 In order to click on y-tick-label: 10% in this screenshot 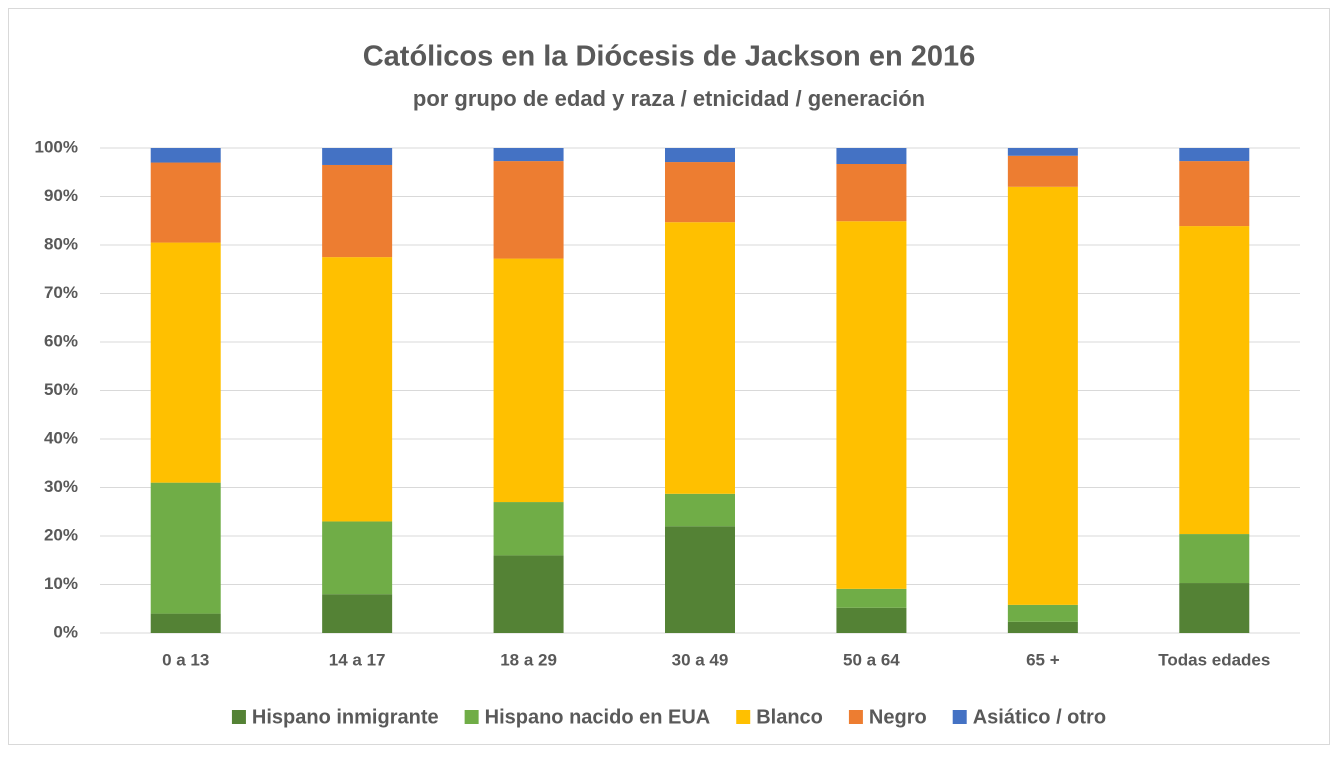, I will do `click(61, 583)`.